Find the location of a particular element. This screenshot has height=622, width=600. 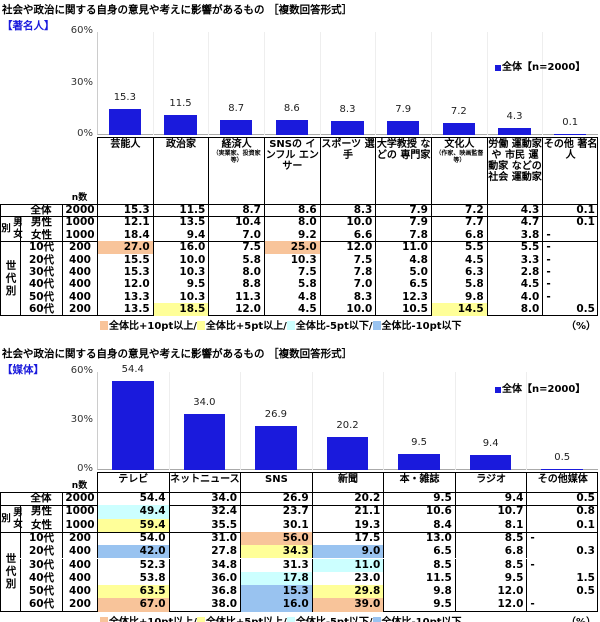

bar-value-label: 8.6 is located at coordinates (291, 109).